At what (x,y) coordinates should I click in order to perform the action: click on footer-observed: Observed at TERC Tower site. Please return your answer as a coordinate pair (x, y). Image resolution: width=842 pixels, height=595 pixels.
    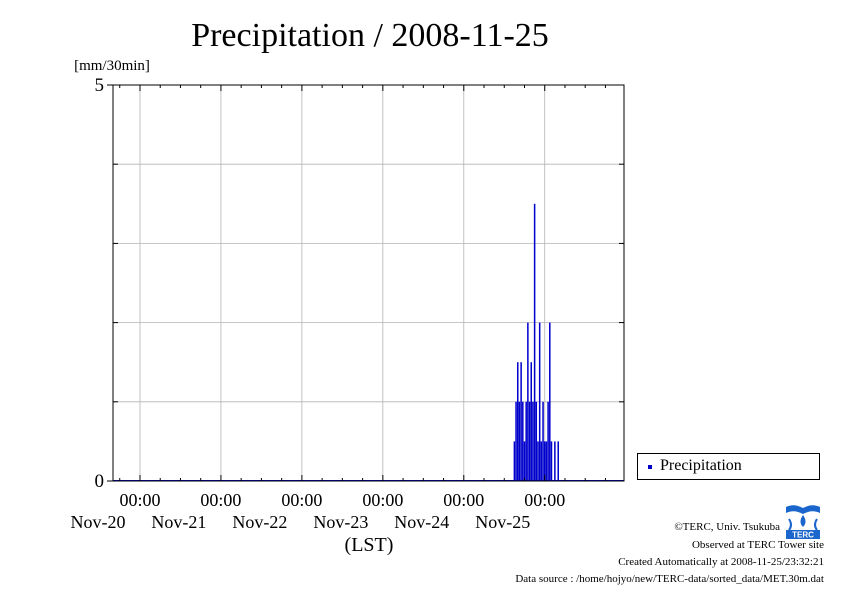
    Looking at the image, I should click on (757, 545).